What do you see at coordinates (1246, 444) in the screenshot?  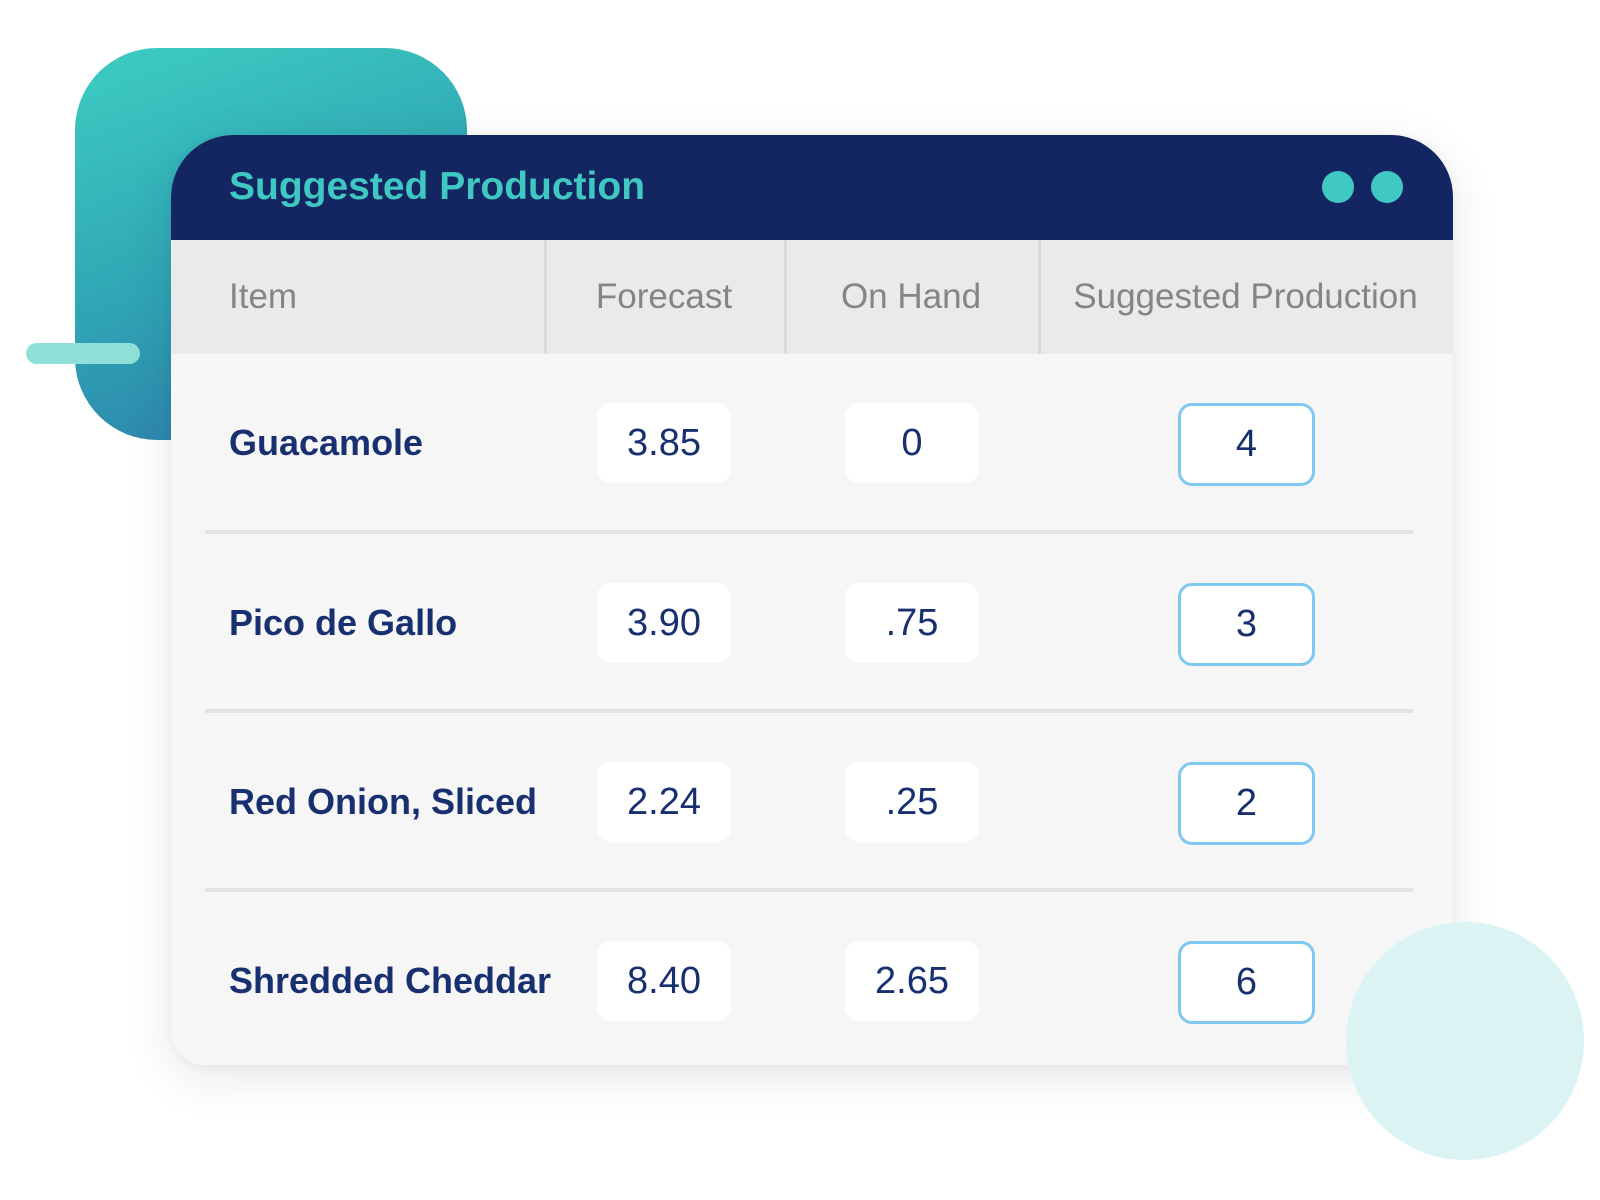 I see `suggested-production-input: 4` at bounding box center [1246, 444].